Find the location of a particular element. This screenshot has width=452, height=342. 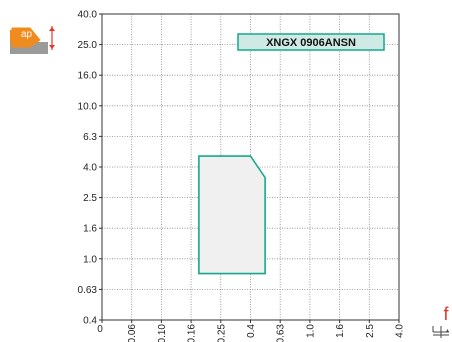

f-feed-icon: f is located at coordinates (440, 321).